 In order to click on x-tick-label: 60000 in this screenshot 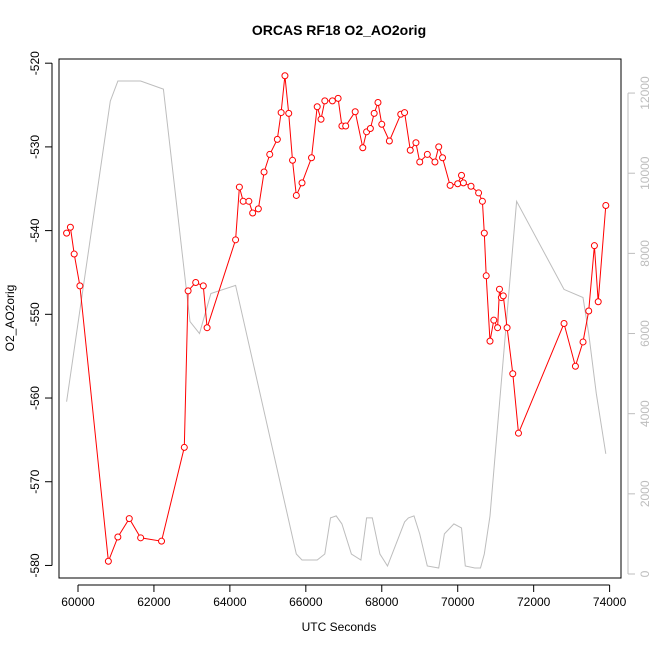, I will do `click(78, 602)`.